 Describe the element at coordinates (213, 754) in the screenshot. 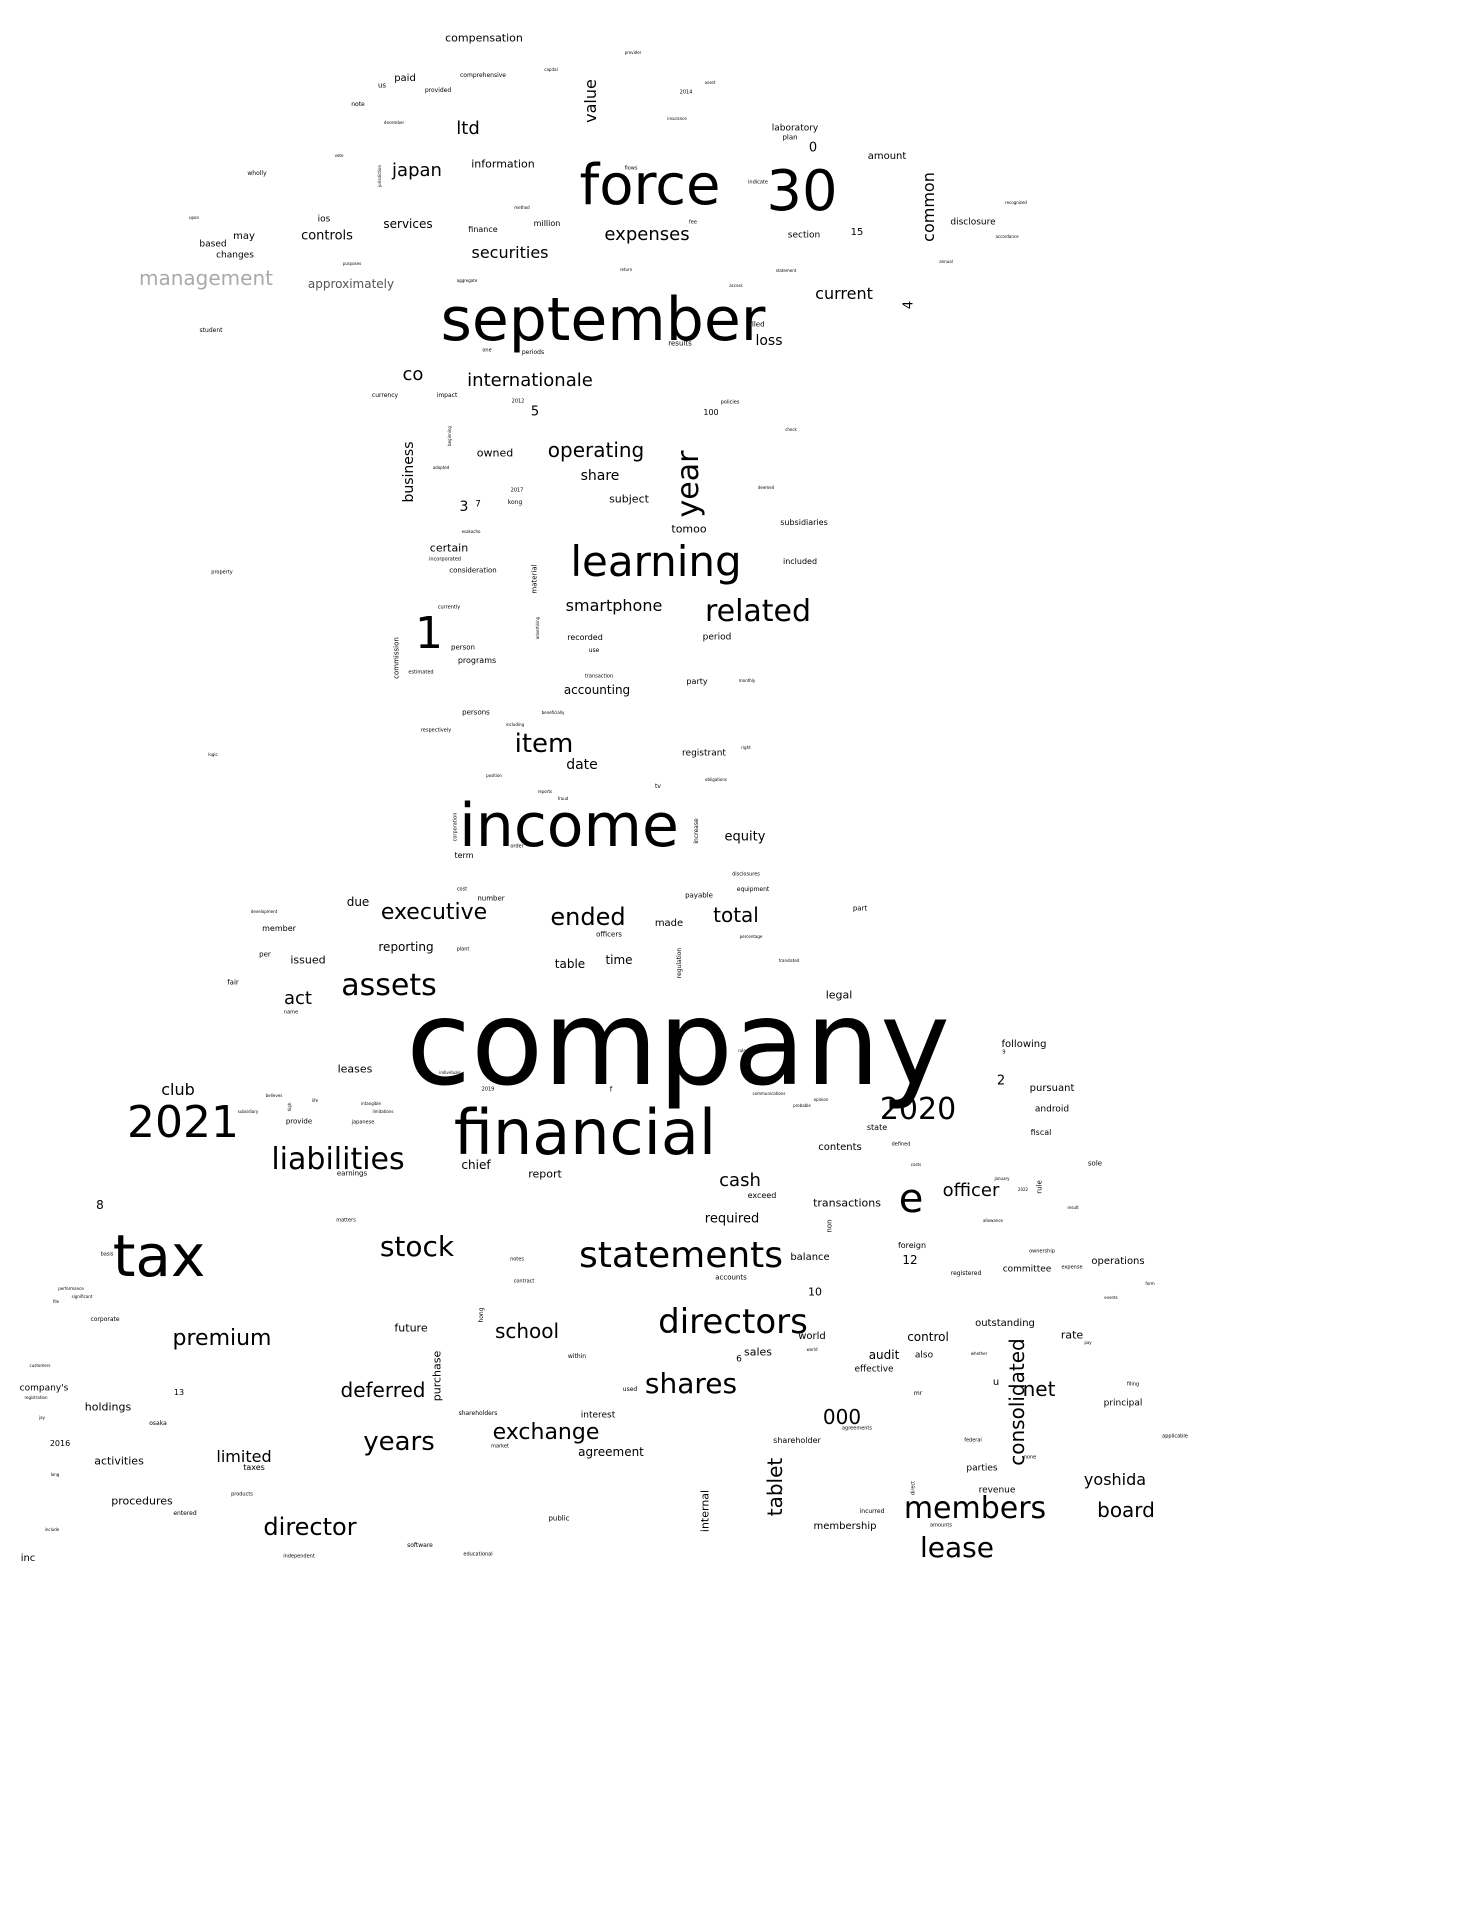

I see `word-logic: logic` at that location.